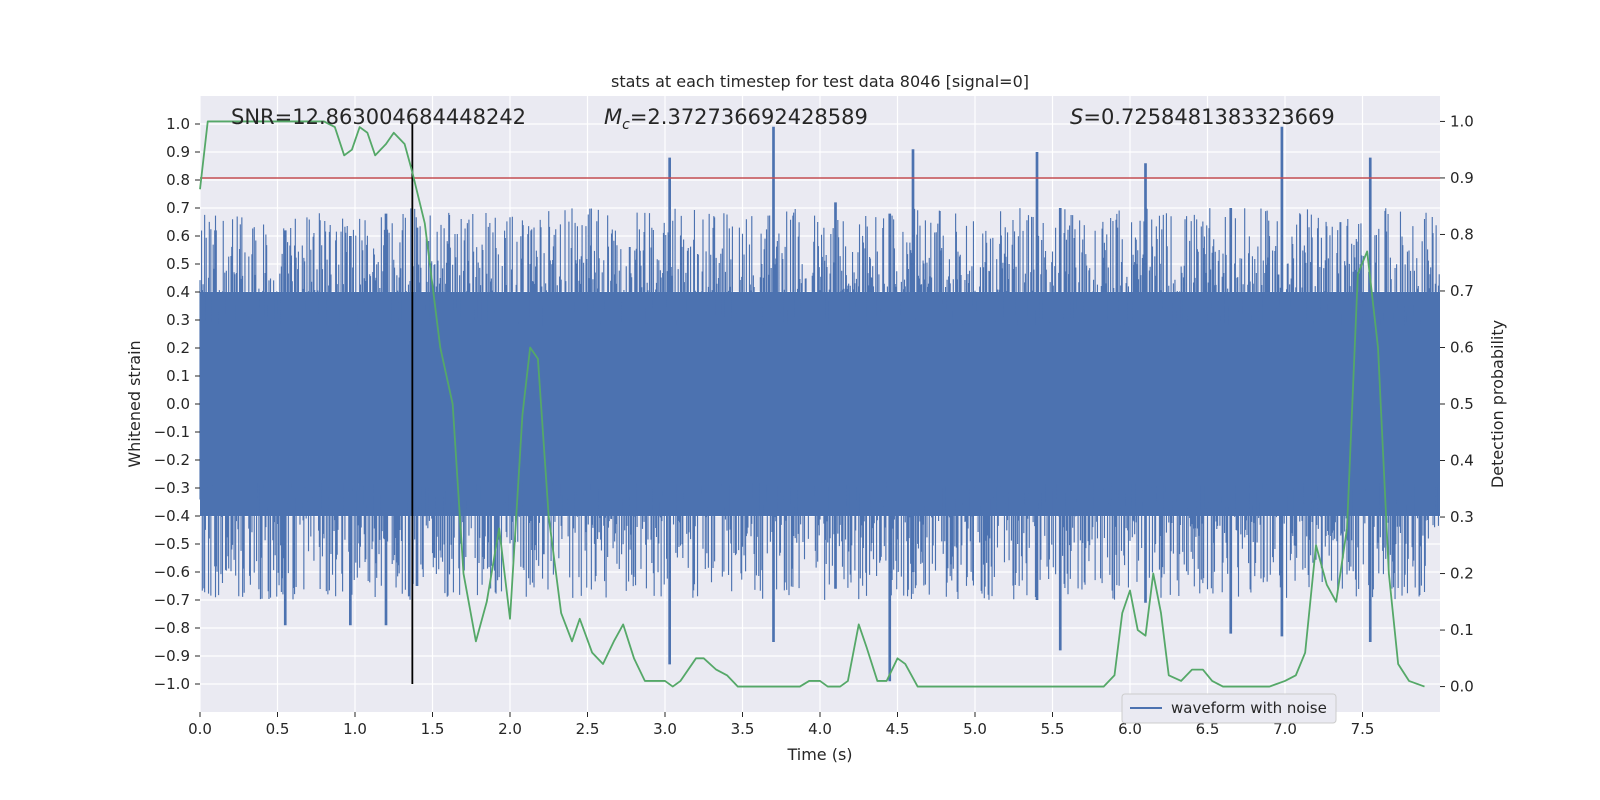  Describe the element at coordinates (820, 729) in the screenshot. I see `x-tick-label: 4.0` at that location.